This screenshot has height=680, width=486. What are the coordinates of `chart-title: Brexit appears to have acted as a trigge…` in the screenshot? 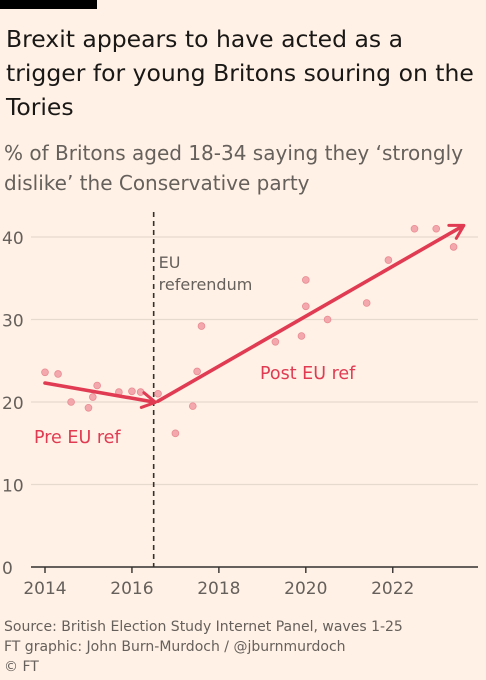 It's located at (240, 73).